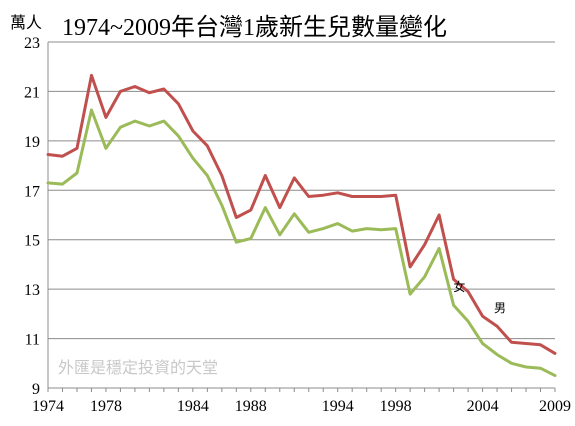 The height and width of the screenshot is (426, 575). Describe the element at coordinates (138, 367) in the screenshot. I see `watermark-text: 外匯是穩定投資的天堂` at that location.